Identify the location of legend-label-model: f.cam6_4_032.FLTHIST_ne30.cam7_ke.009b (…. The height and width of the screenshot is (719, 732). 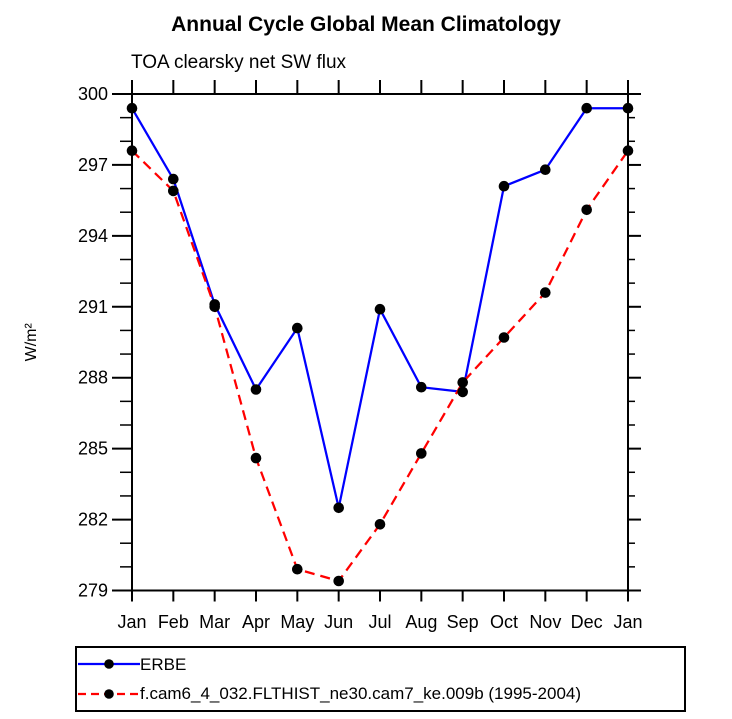
(361, 694).